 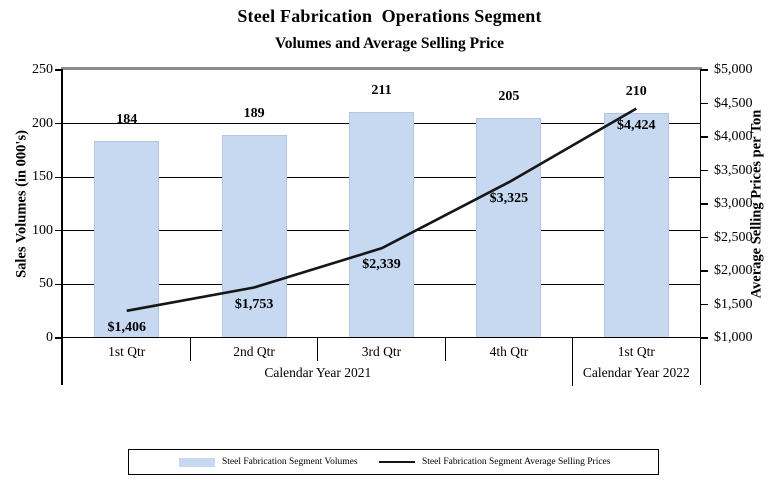 What do you see at coordinates (636, 91) in the screenshot?
I see `bar-value-label: 210` at bounding box center [636, 91].